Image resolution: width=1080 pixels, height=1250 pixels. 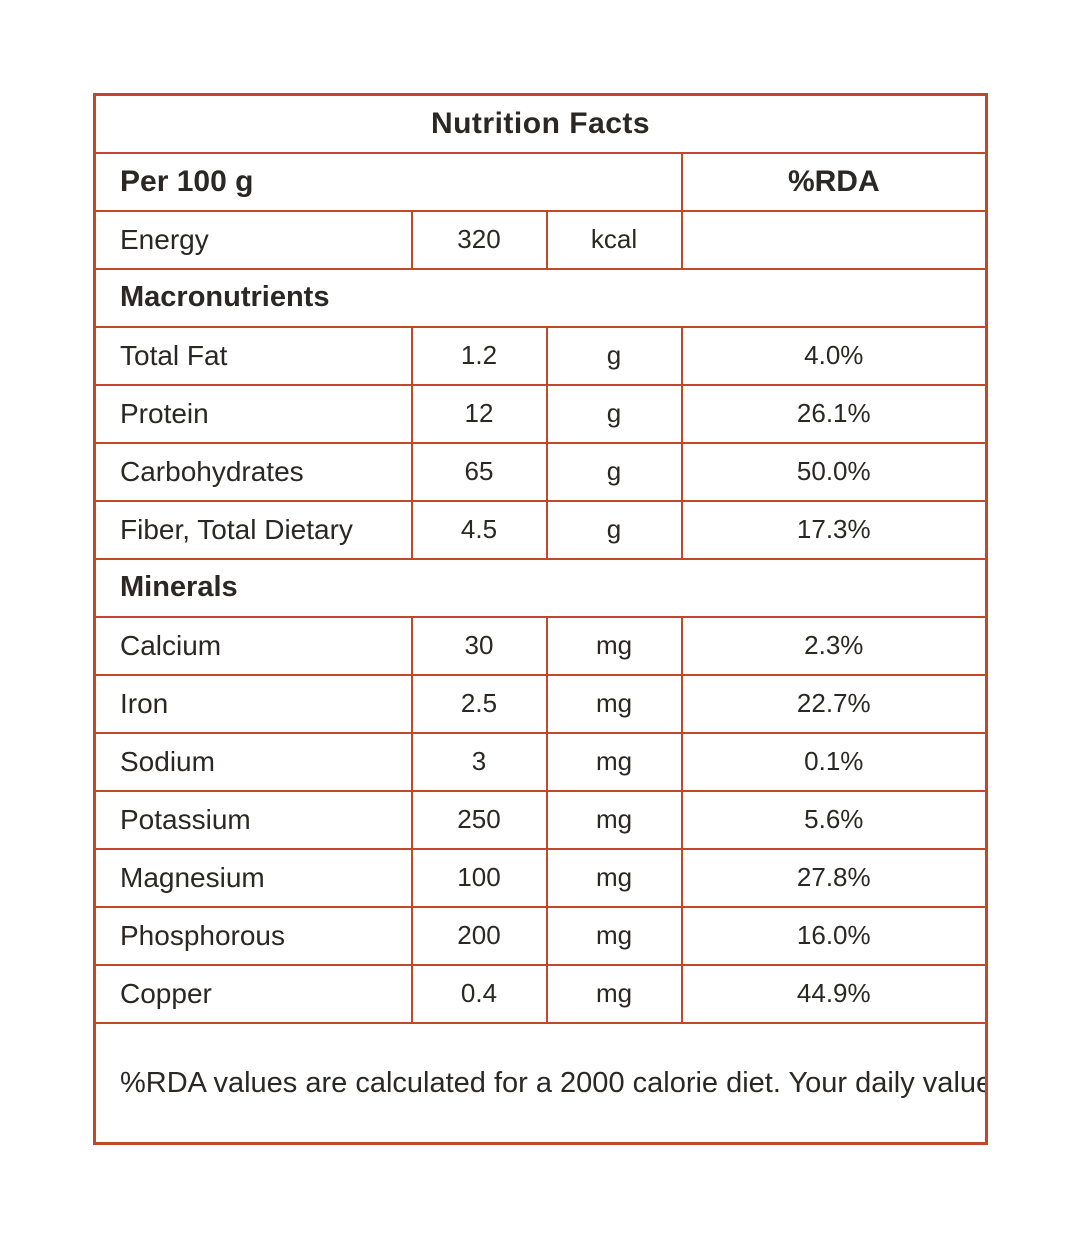 What do you see at coordinates (834, 703) in the screenshot?
I see `nutrient-rda: 22.7%` at bounding box center [834, 703].